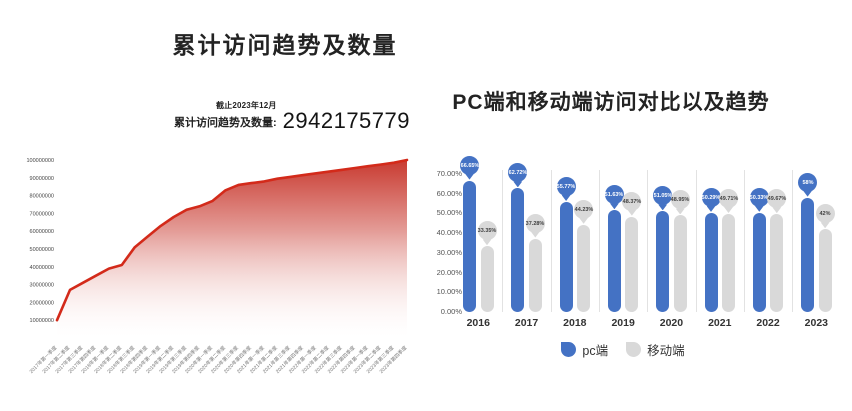  I want to click on value-balloon: 66.65%, so click(469, 167).